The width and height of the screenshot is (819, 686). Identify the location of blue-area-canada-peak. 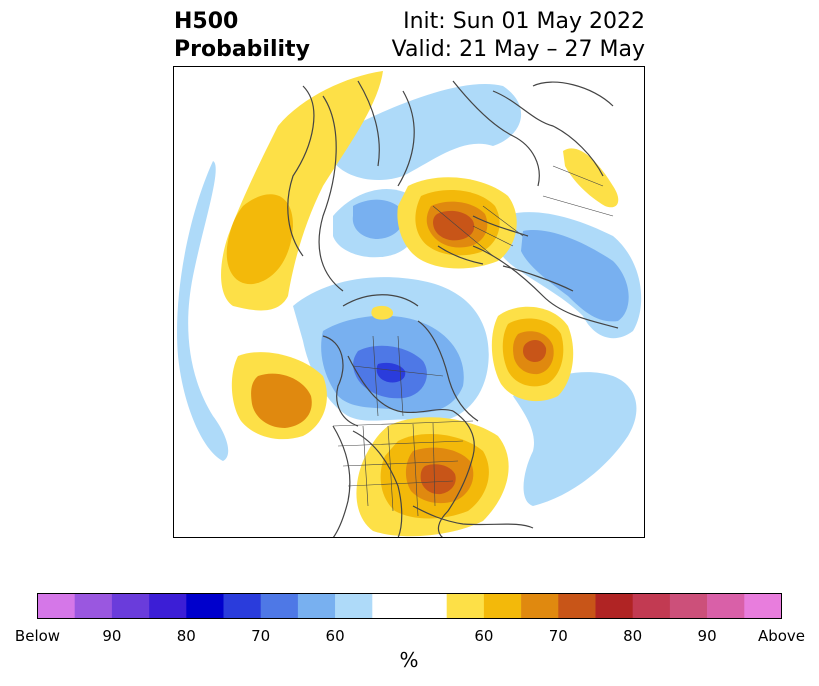
(391, 372).